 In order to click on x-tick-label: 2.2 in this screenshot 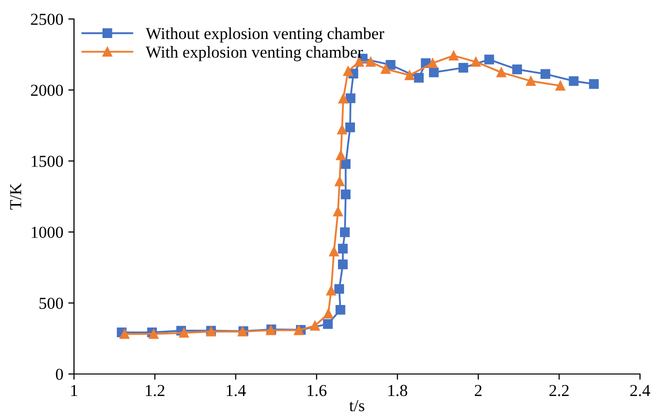, I will do `click(559, 390)`.